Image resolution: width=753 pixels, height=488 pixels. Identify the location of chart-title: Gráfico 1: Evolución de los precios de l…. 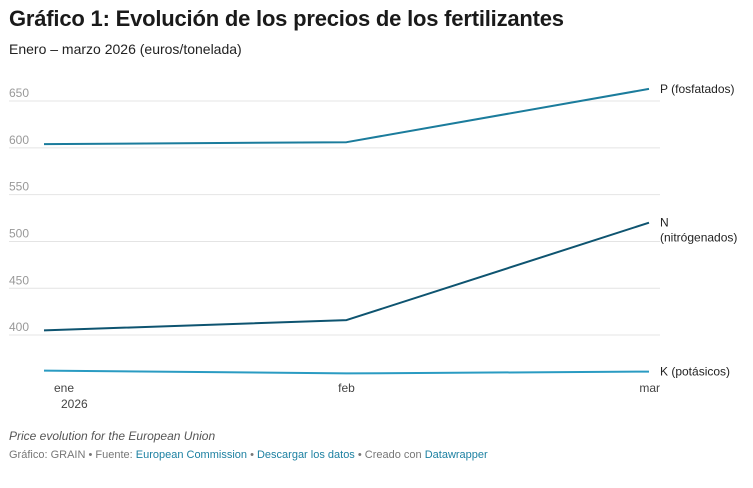
(286, 18).